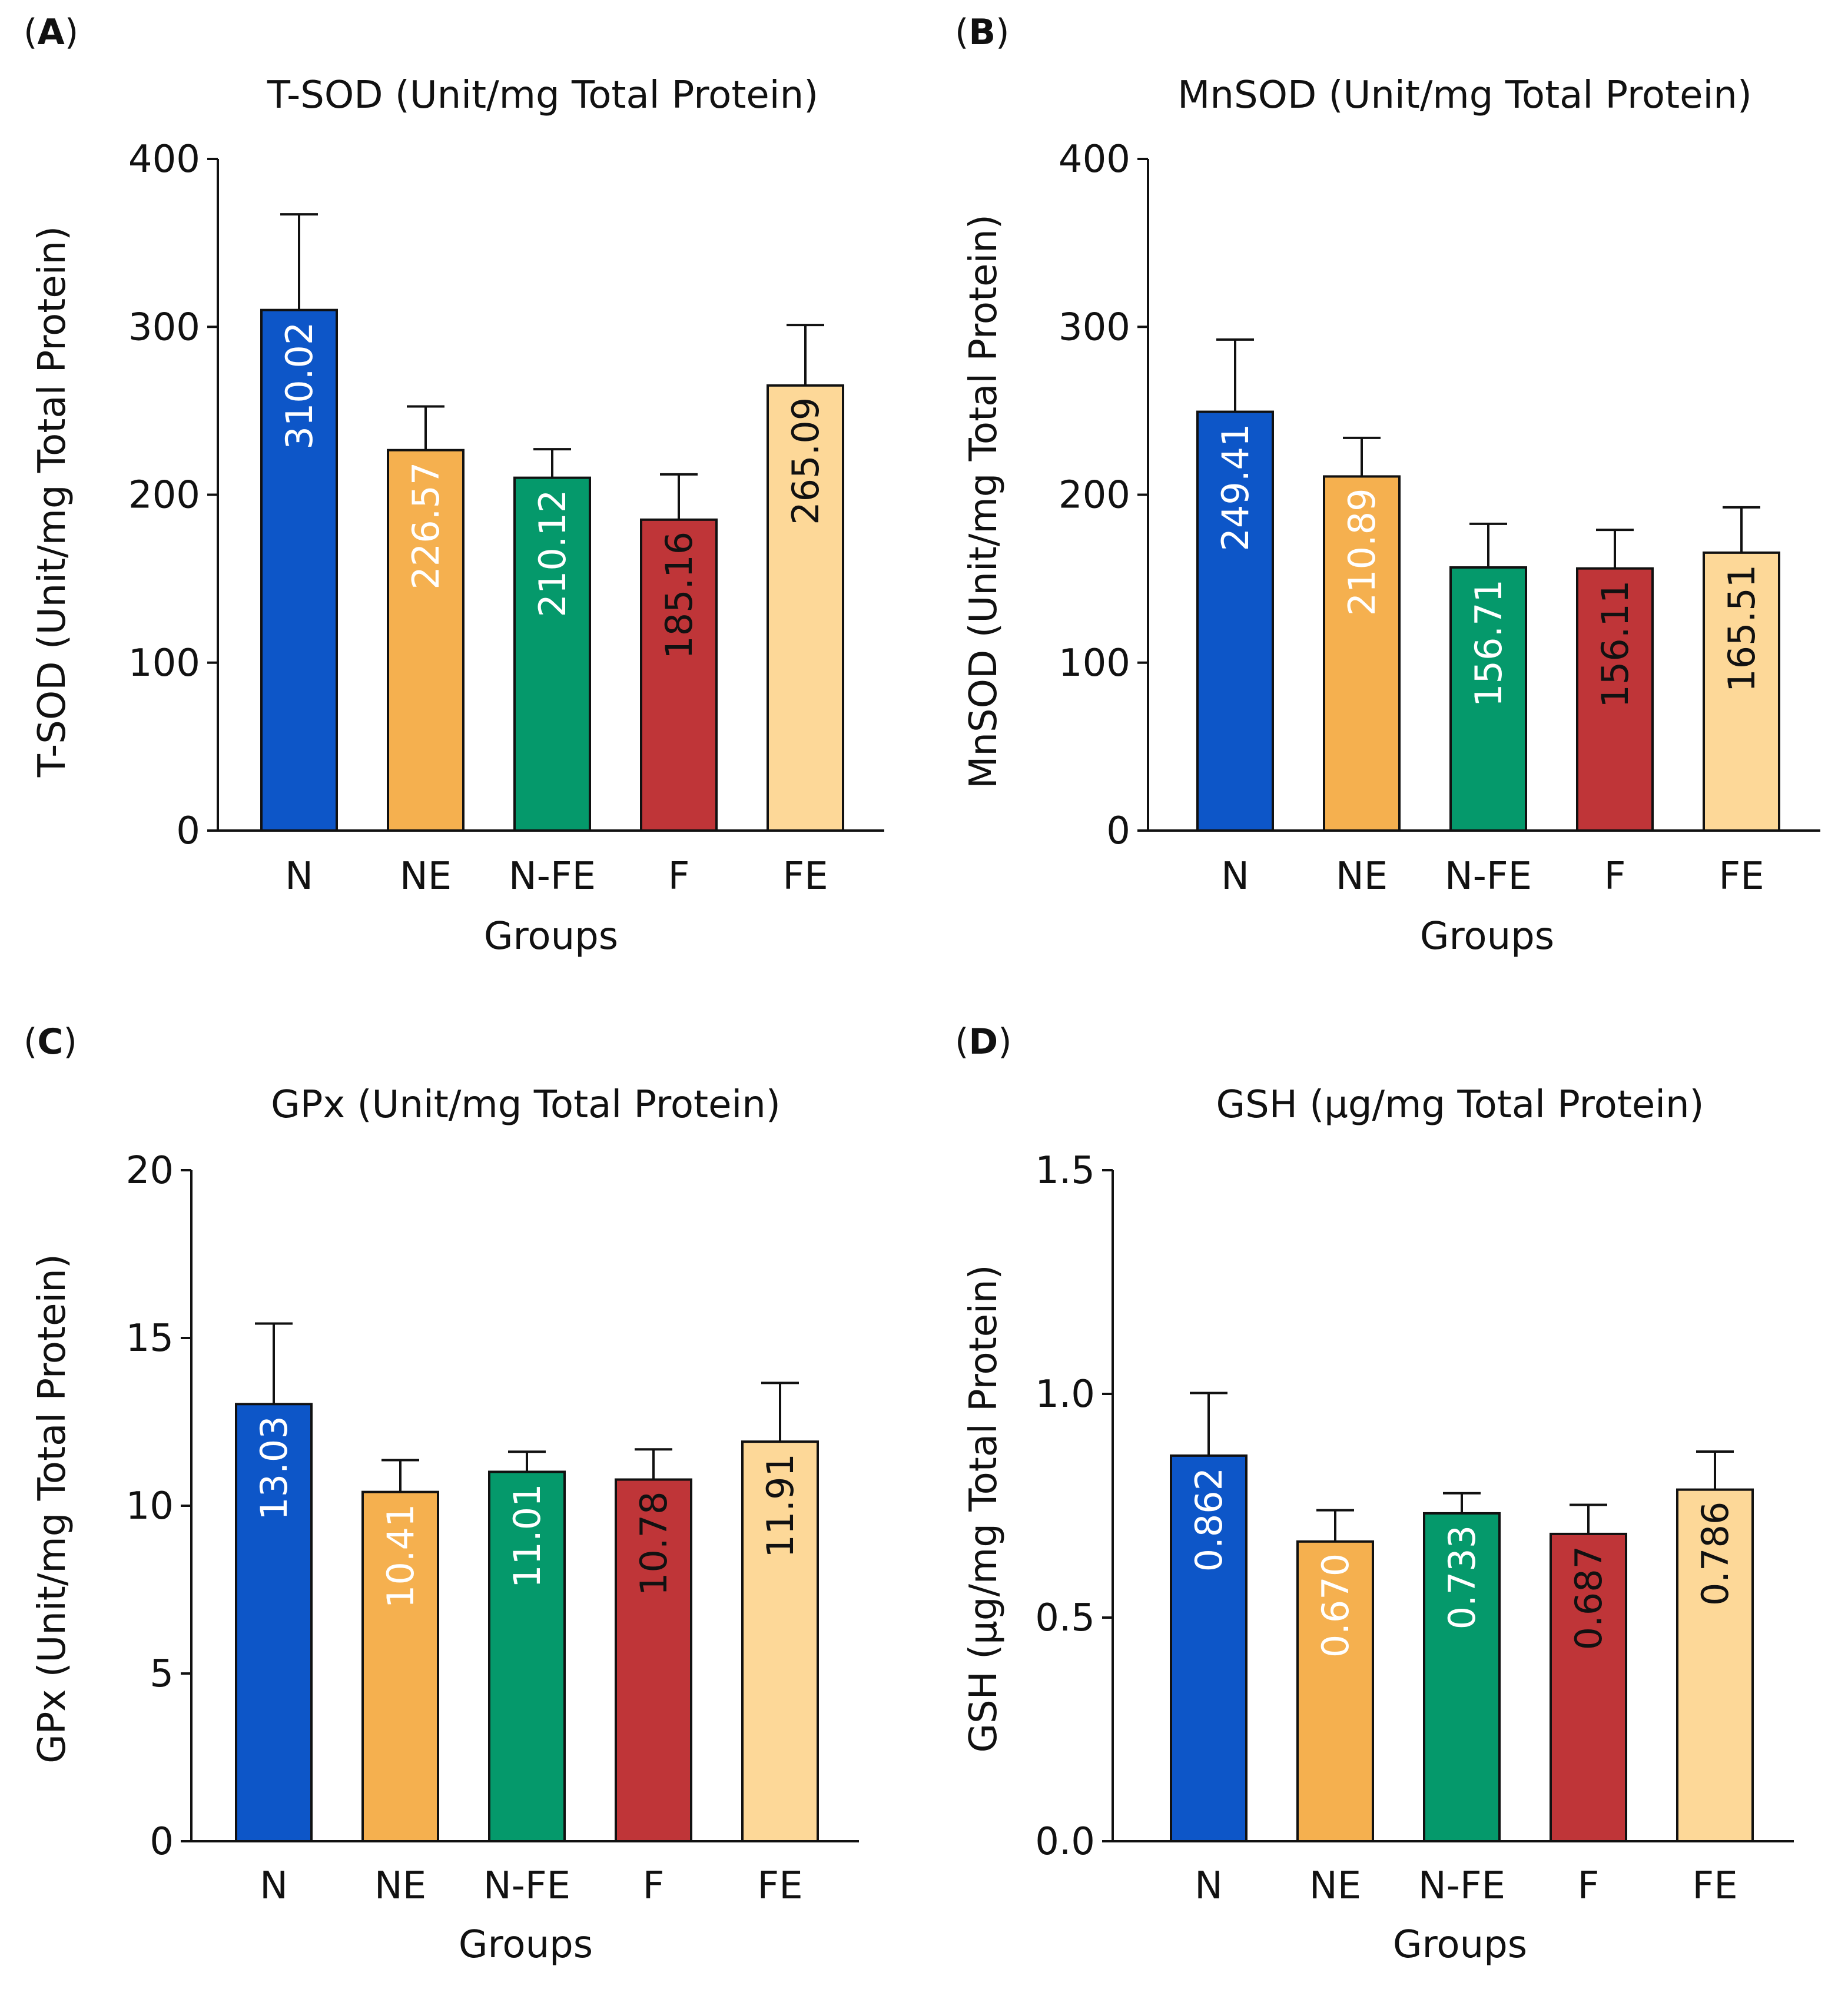 The width and height of the screenshot is (1848, 1989). Describe the element at coordinates (162, 1842) in the screenshot. I see `panel-c-y-tick-label: 0` at that location.